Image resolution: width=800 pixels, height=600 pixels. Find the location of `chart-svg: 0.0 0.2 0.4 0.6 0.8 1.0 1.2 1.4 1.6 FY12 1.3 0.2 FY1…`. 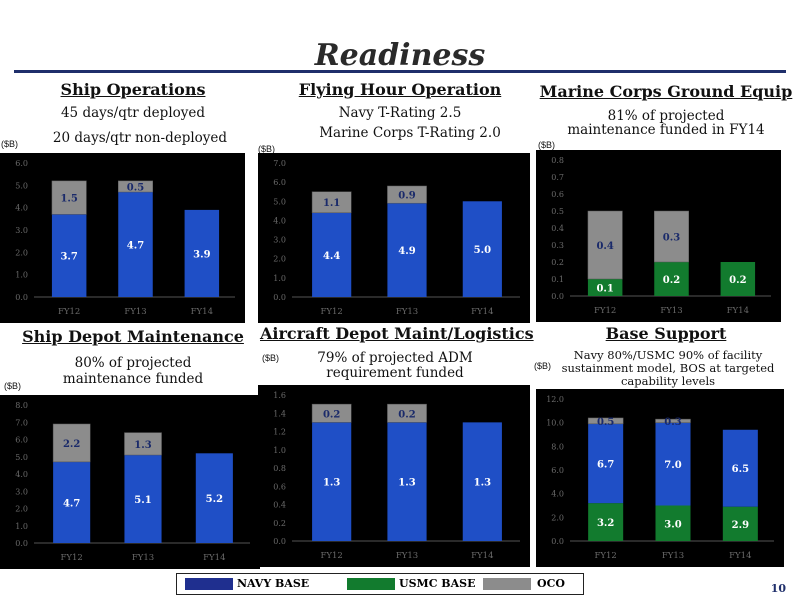

chart-svg: 0.0 0.2 0.4 0.6 0.8 1.0 1.2 1.4 1.6 FY12 1.3 0.2 FY1… is located at coordinates (396, 476).